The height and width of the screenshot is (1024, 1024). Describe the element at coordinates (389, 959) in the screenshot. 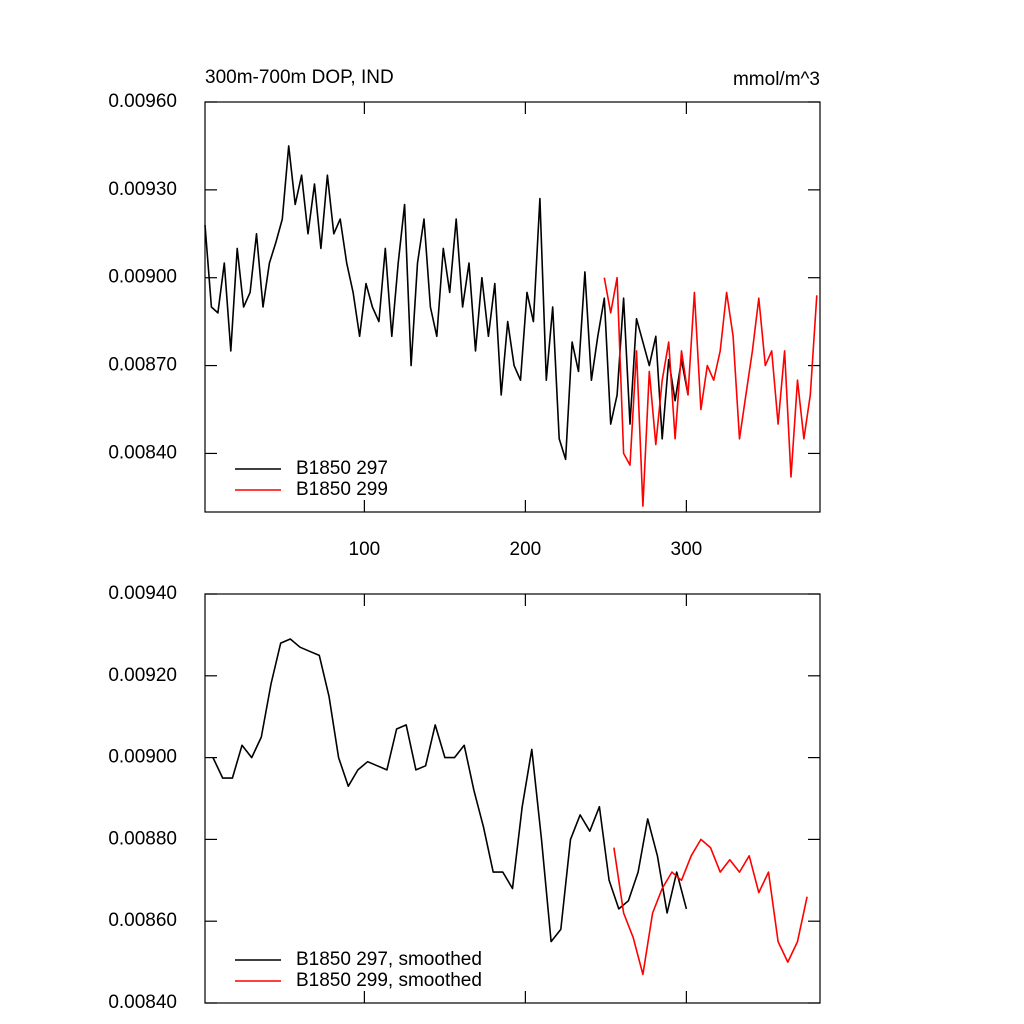

I see `legend-label: B1850 297, smoothed` at that location.